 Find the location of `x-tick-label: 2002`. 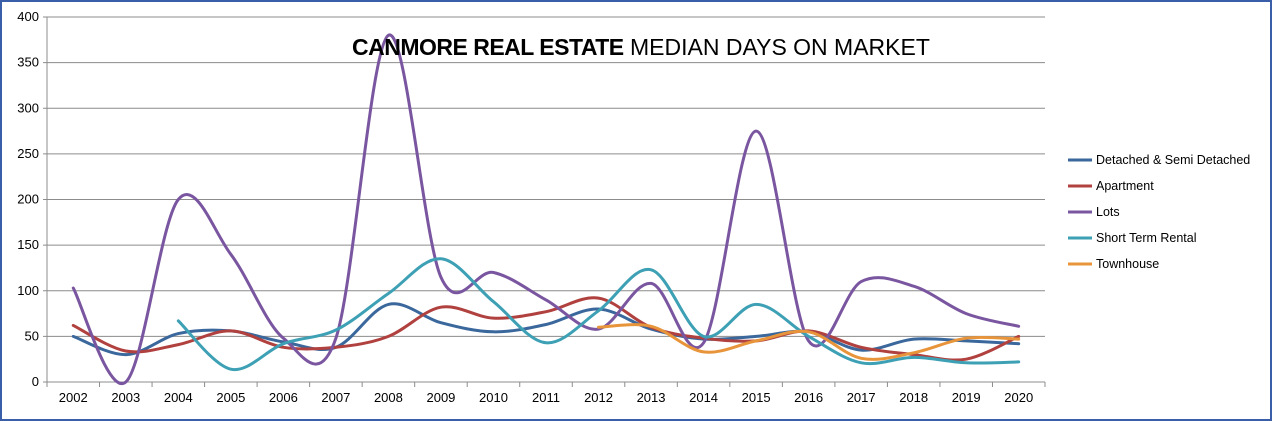

x-tick-label: 2002 is located at coordinates (73, 397).